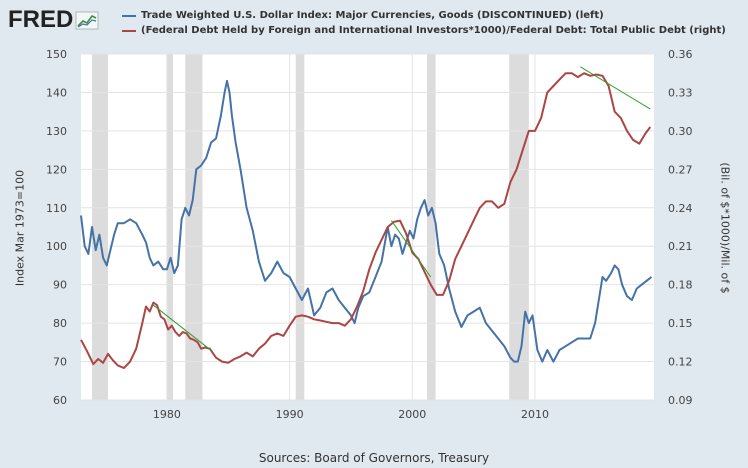 The width and height of the screenshot is (748, 468). I want to click on legend-swatch-foreign-debt-share, so click(129, 30).